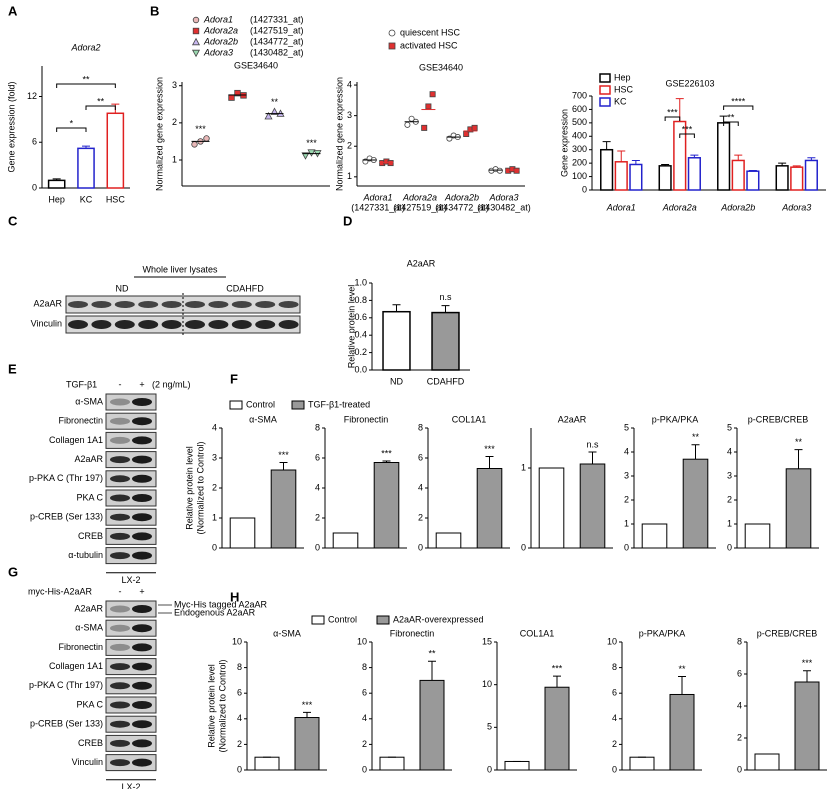 The image size is (837, 789). What do you see at coordinates (200, 487) in the screenshot?
I see `y-axis-label: (Normalized to Control)` at bounding box center [200, 487].